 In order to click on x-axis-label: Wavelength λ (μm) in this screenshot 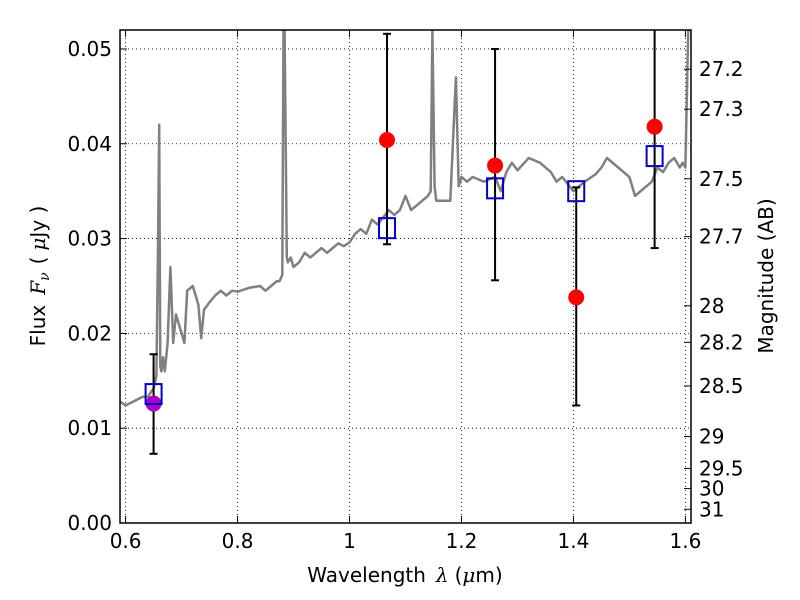, I will do `click(404, 575)`.